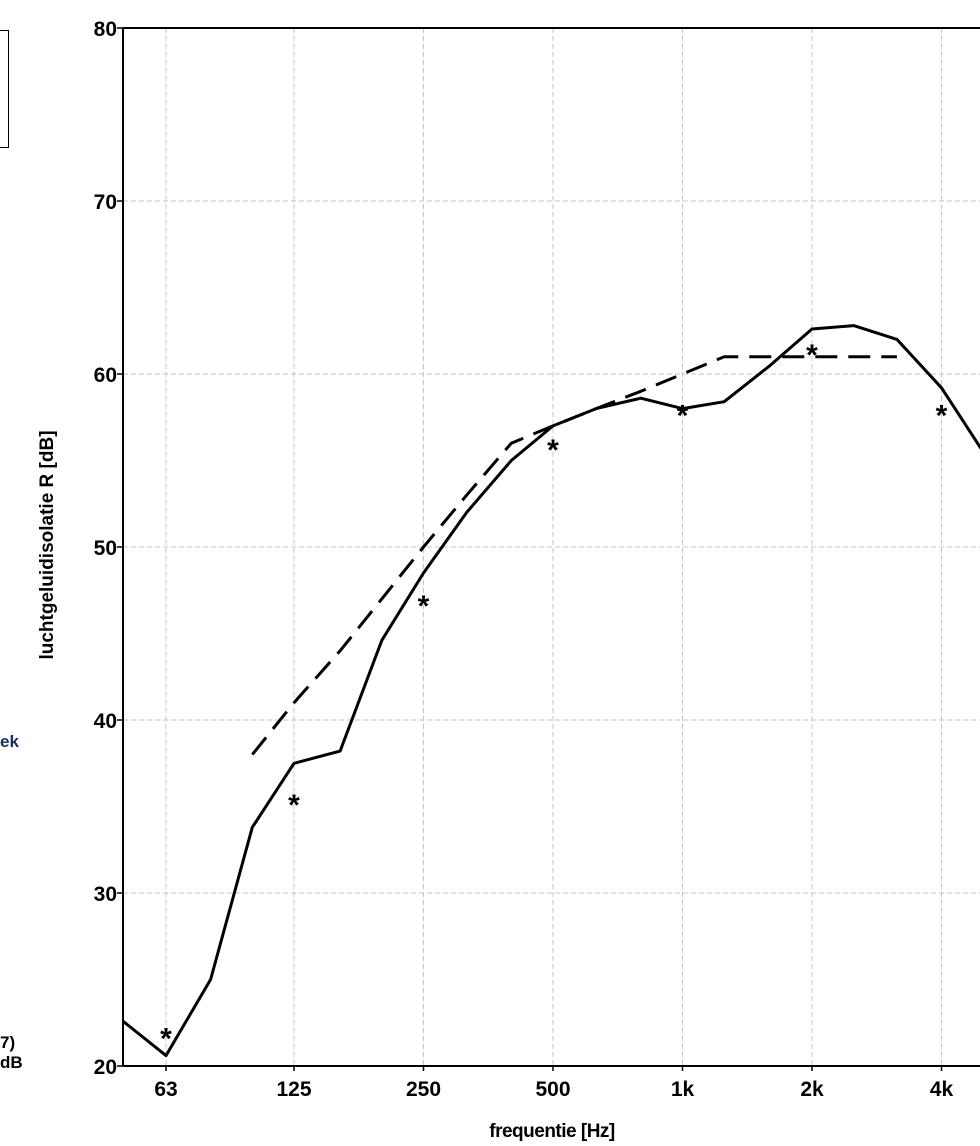 Image resolution: width=980 pixels, height=1146 pixels. I want to click on rating-text-fragment: 7) dB, so click(11, 1052).